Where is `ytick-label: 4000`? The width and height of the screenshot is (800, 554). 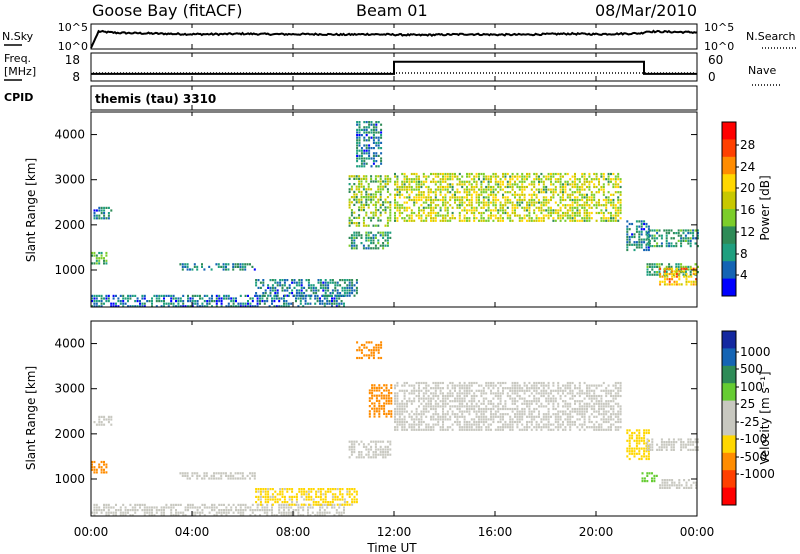
ytick-label: 4000 is located at coordinates (69, 344).